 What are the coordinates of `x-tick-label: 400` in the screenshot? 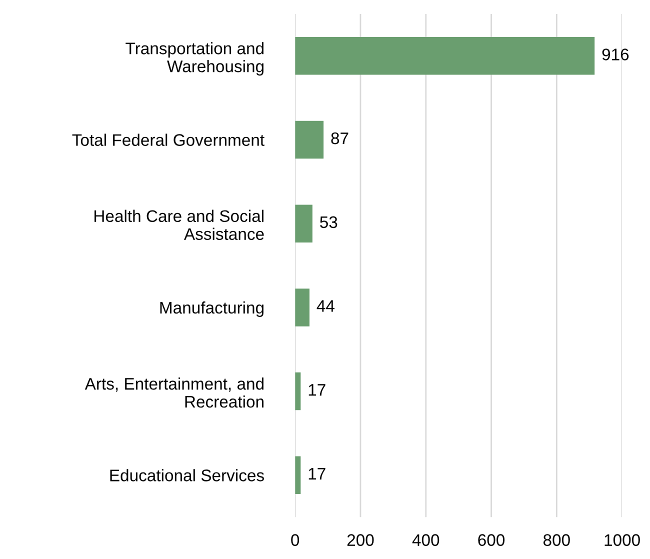 It's located at (426, 540).